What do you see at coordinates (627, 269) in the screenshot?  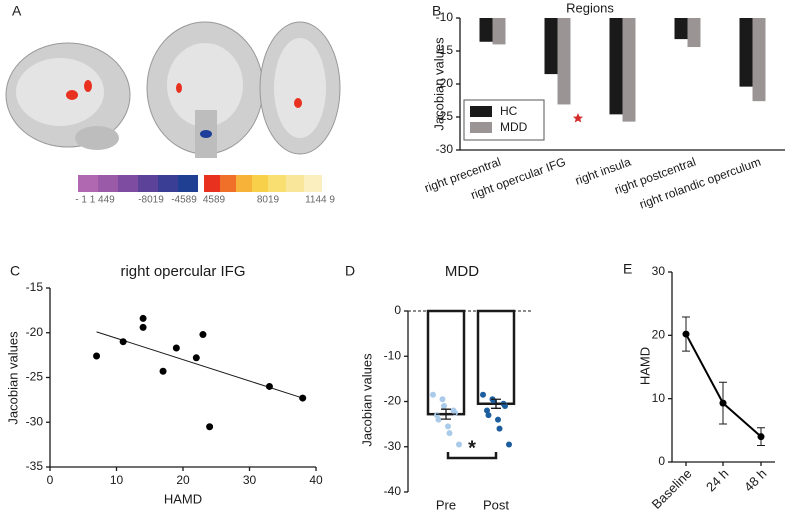 I see `panel-letter: E` at bounding box center [627, 269].